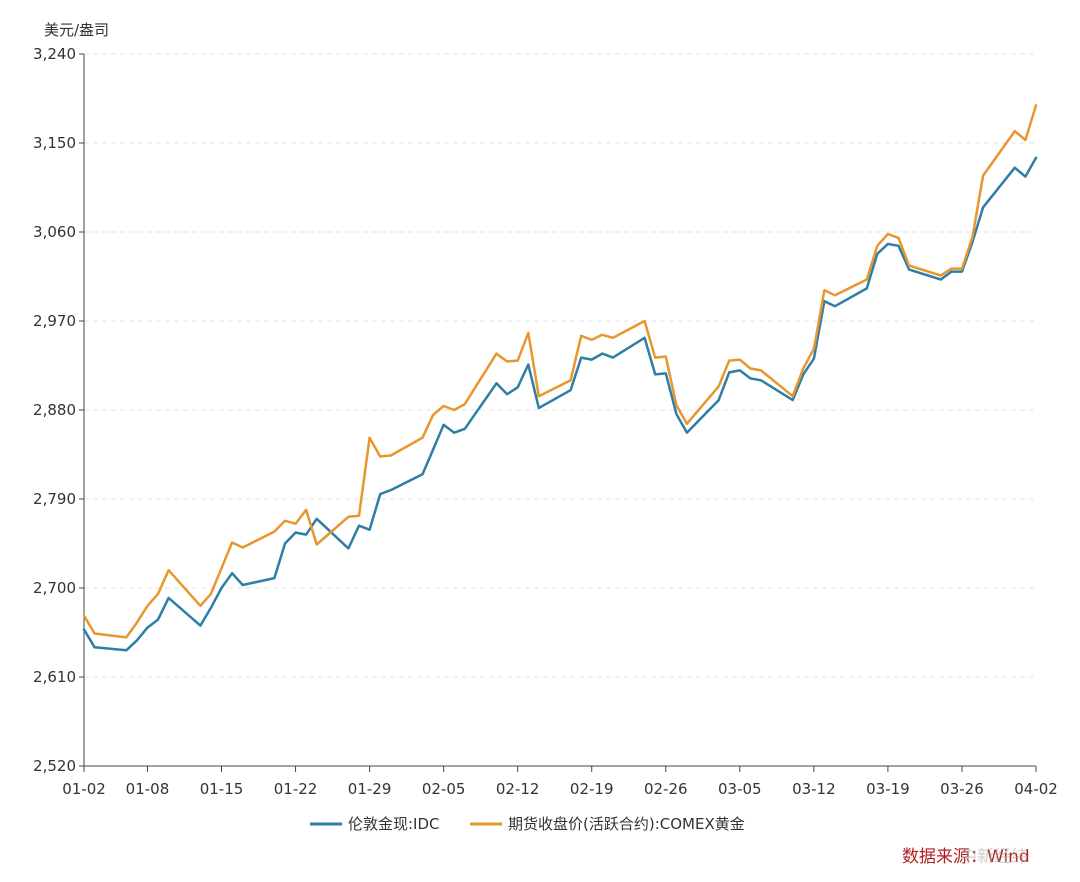  I want to click on x-tick-label: 03-19, so click(888, 789).